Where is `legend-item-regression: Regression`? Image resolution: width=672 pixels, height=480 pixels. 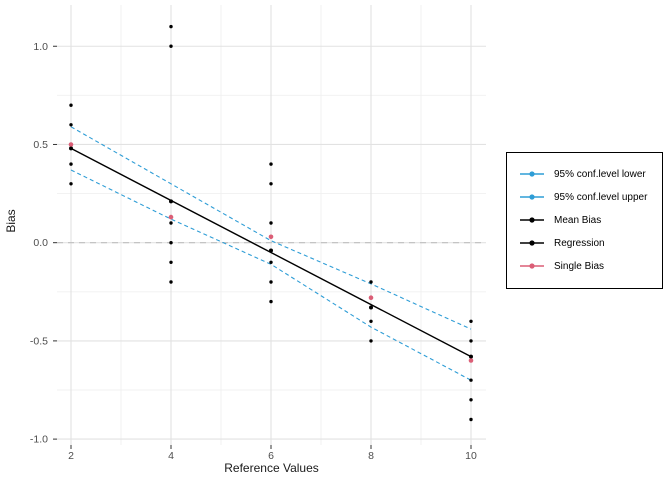 legend-item-regression: Regression is located at coordinates (587, 243).